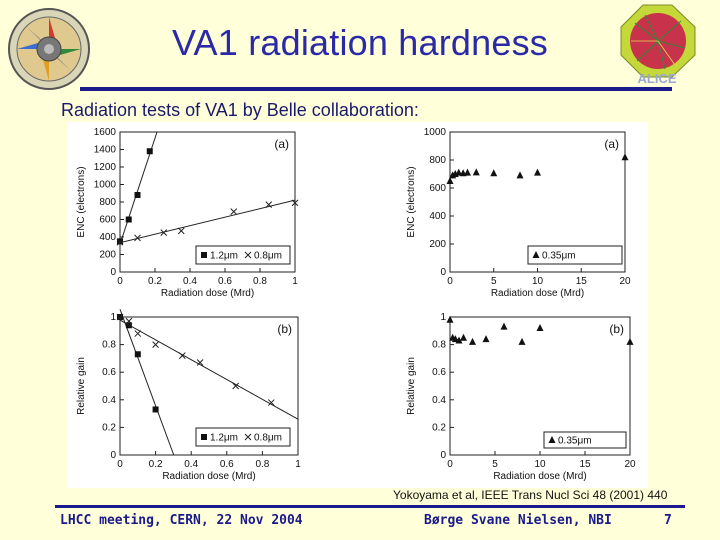 The height and width of the screenshot is (540, 720). What do you see at coordinates (370, 506) in the screenshot?
I see `footer-divider` at bounding box center [370, 506].